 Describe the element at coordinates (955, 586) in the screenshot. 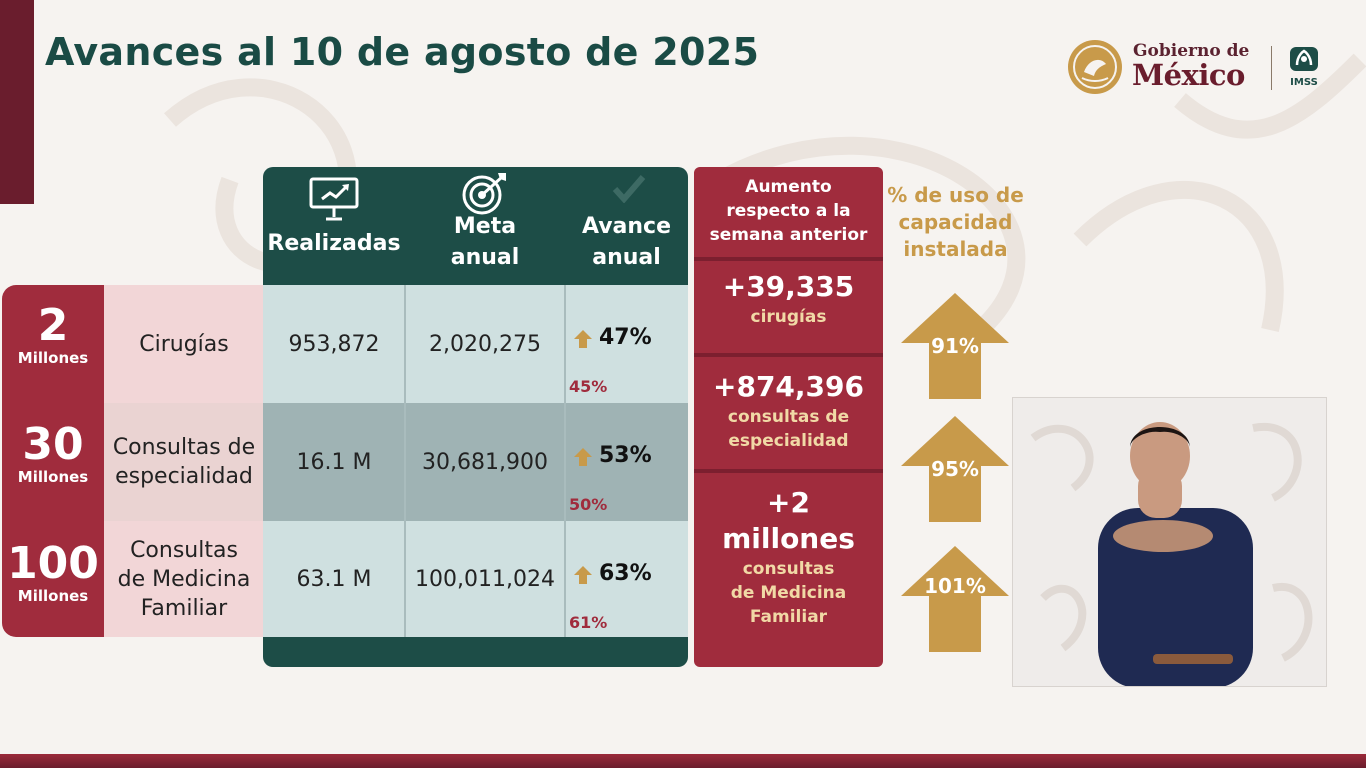

I see `capacity-value-medicina-familiar: 101%` at that location.